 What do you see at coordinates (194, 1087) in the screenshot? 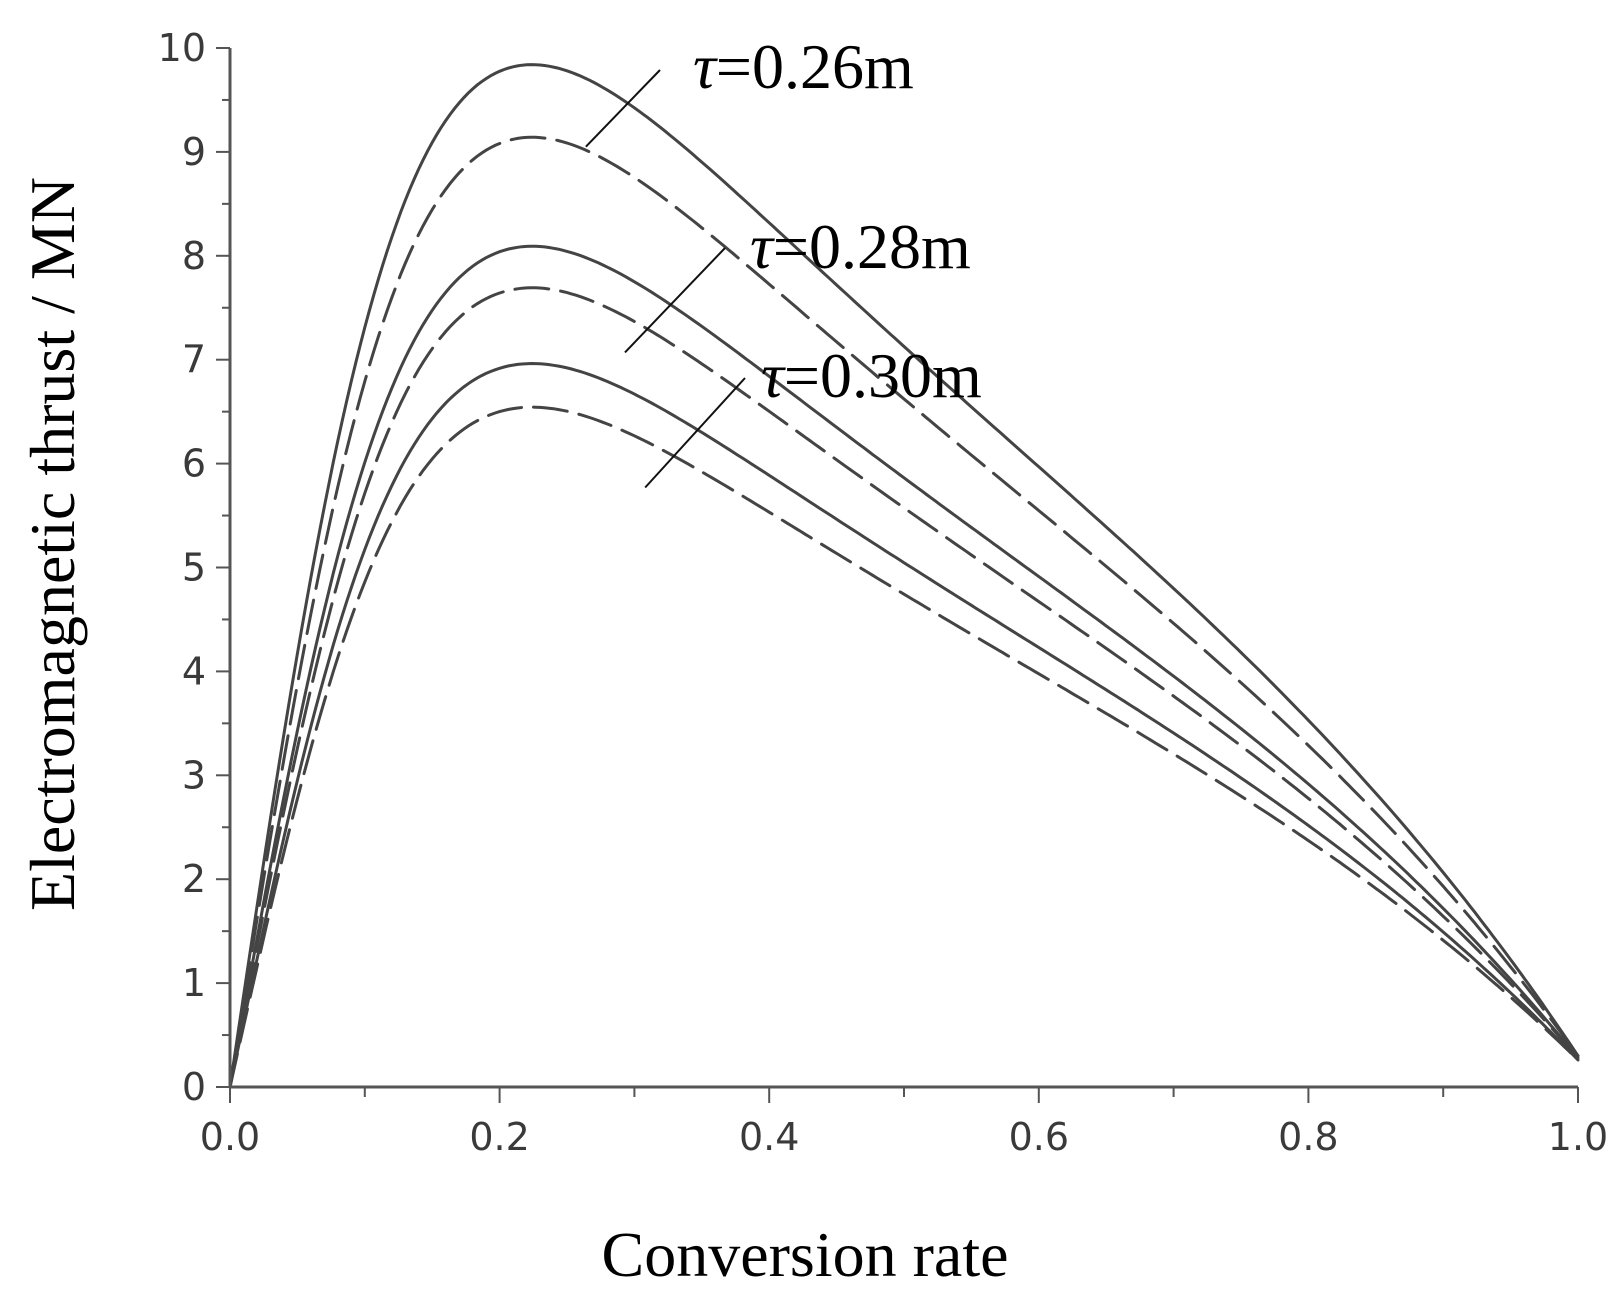
I see `y-tick-label: 0` at bounding box center [194, 1087].